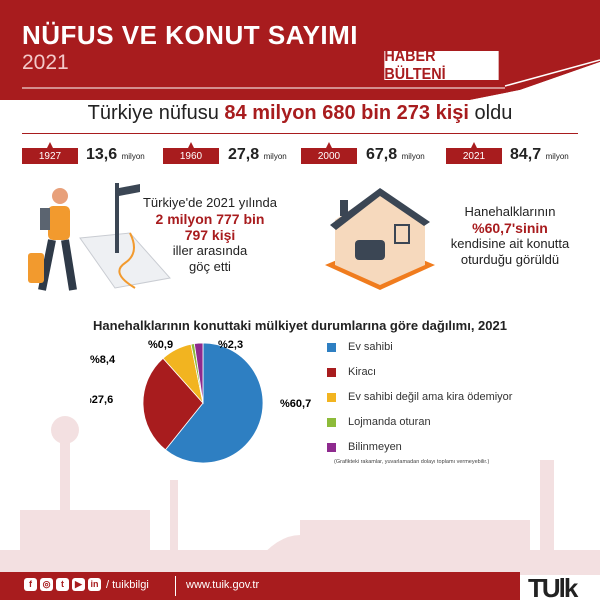  Describe the element at coordinates (257, 154) in the screenshot. I see `population-value: 27,8 milyon` at that location.